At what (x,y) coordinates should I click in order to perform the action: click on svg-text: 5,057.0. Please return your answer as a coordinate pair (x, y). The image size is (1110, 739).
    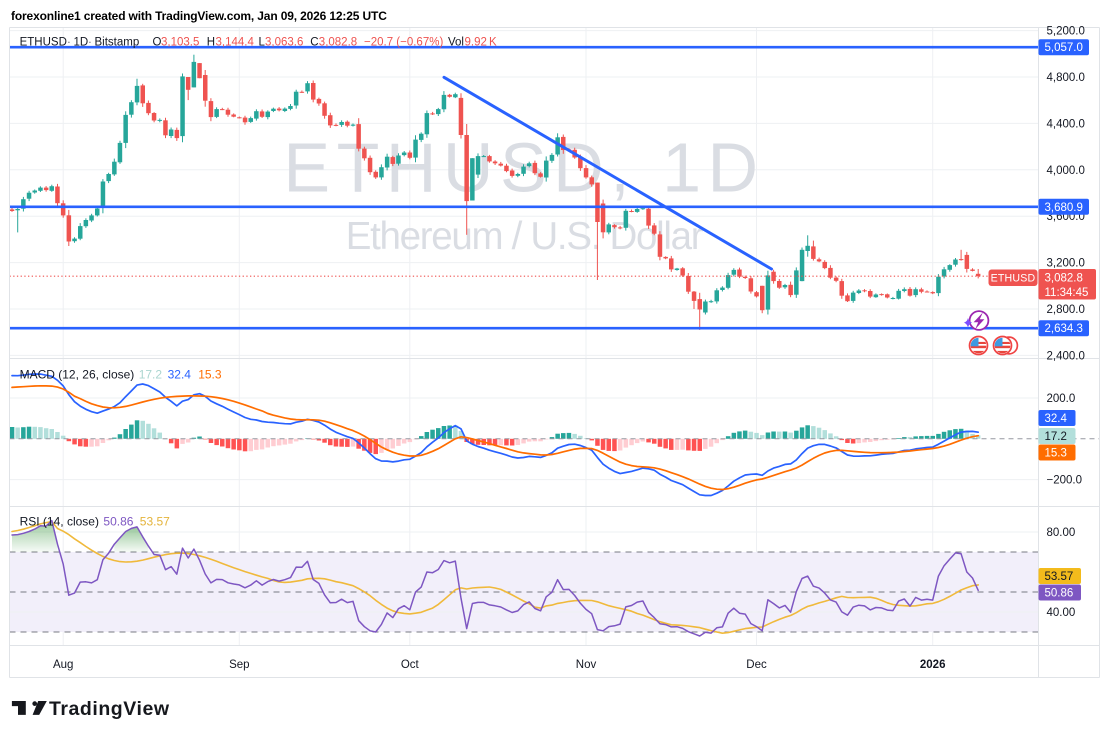
    Looking at the image, I should click on (1064, 48).